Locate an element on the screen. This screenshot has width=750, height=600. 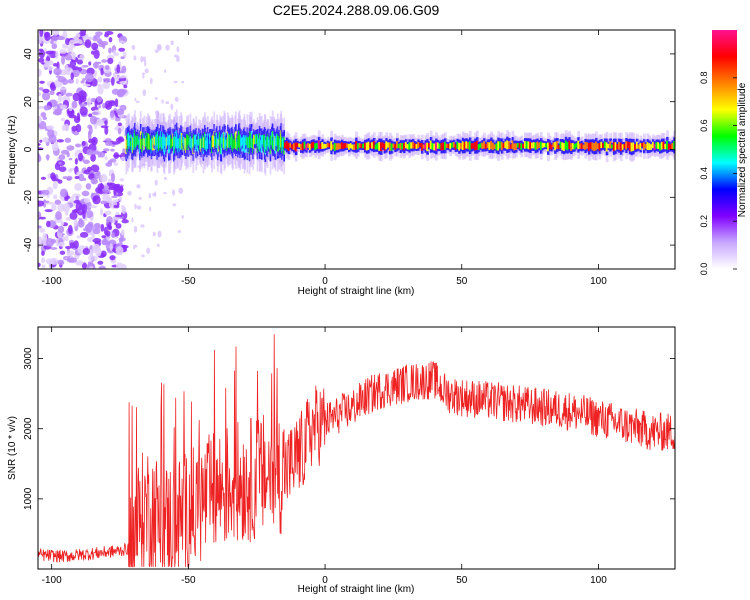
snr-y-tick-label: 2000 is located at coordinates (28, 428).